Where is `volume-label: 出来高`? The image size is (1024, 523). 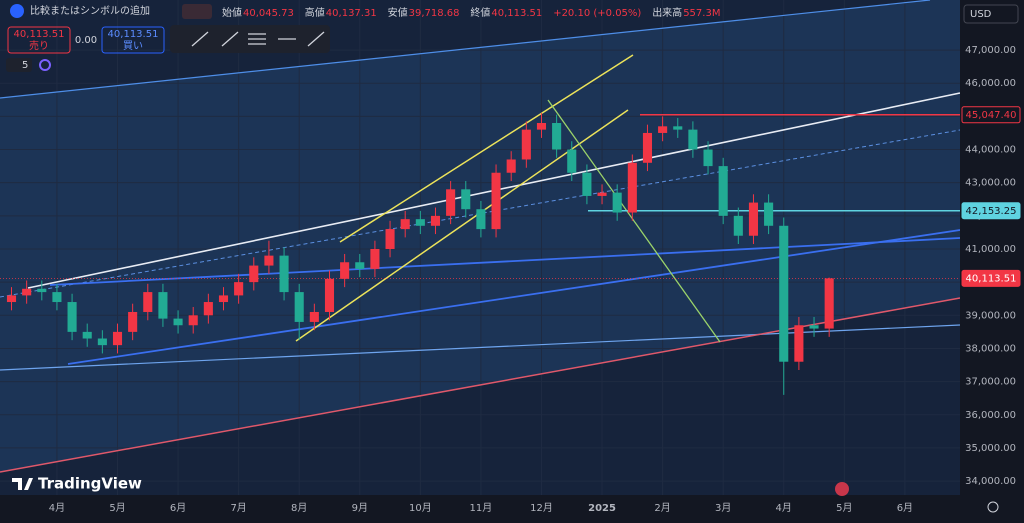 volume-label: 出来高 is located at coordinates (667, 12).